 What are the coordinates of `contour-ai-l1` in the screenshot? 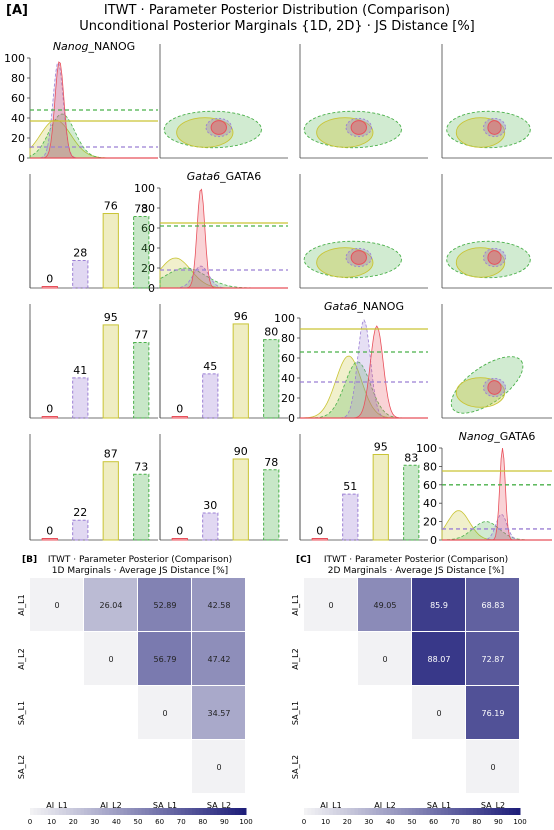 It's located at (494, 387).